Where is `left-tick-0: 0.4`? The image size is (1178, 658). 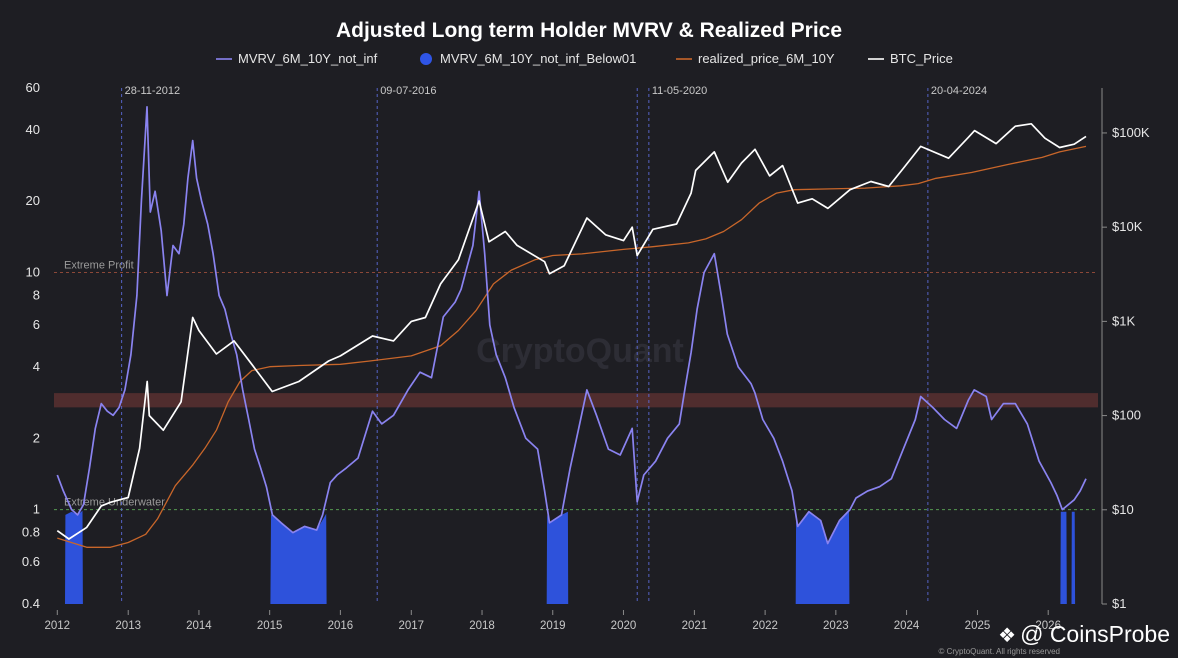
left-tick-0: 0.4 is located at coordinates (31, 603).